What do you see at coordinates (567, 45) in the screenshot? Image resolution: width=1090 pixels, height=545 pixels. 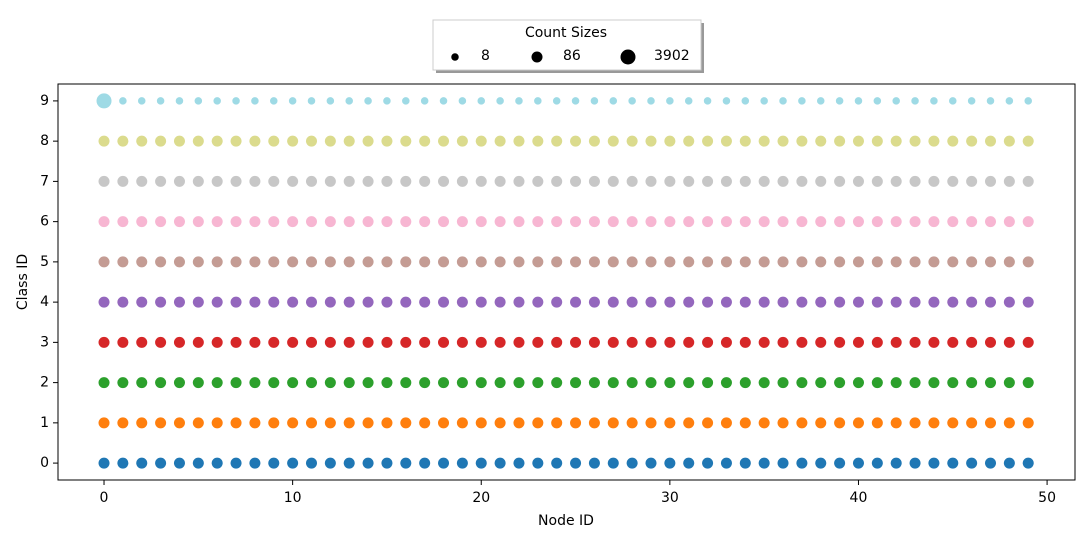 I see `legend-box` at bounding box center [567, 45].